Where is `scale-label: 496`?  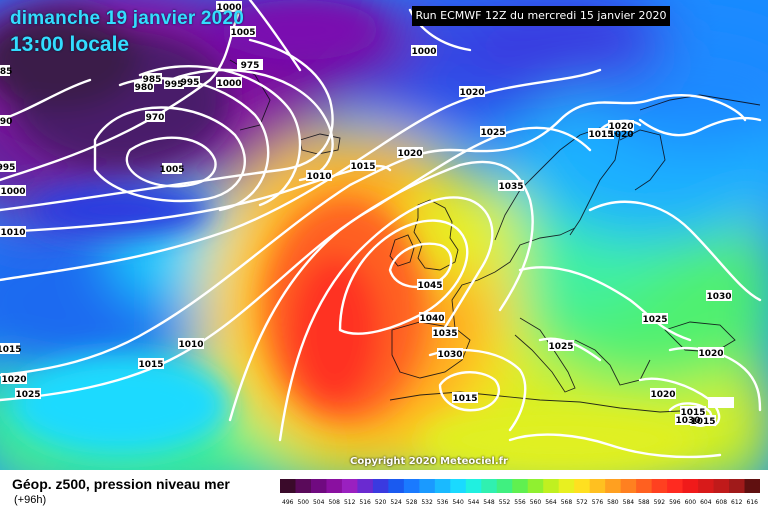 scale-label: 496 is located at coordinates (288, 502).